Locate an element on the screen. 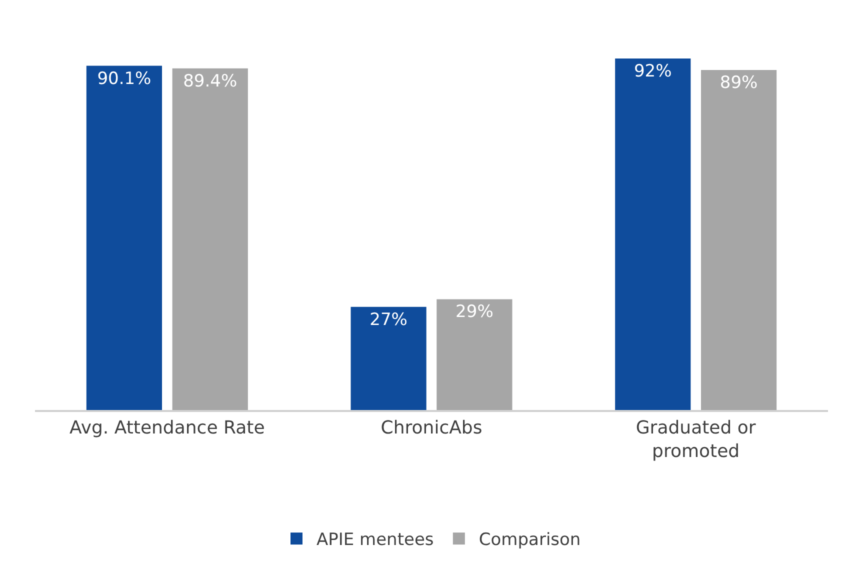 Image resolution: width=856 pixels, height=580 pixels. data-label: 89% is located at coordinates (739, 82).